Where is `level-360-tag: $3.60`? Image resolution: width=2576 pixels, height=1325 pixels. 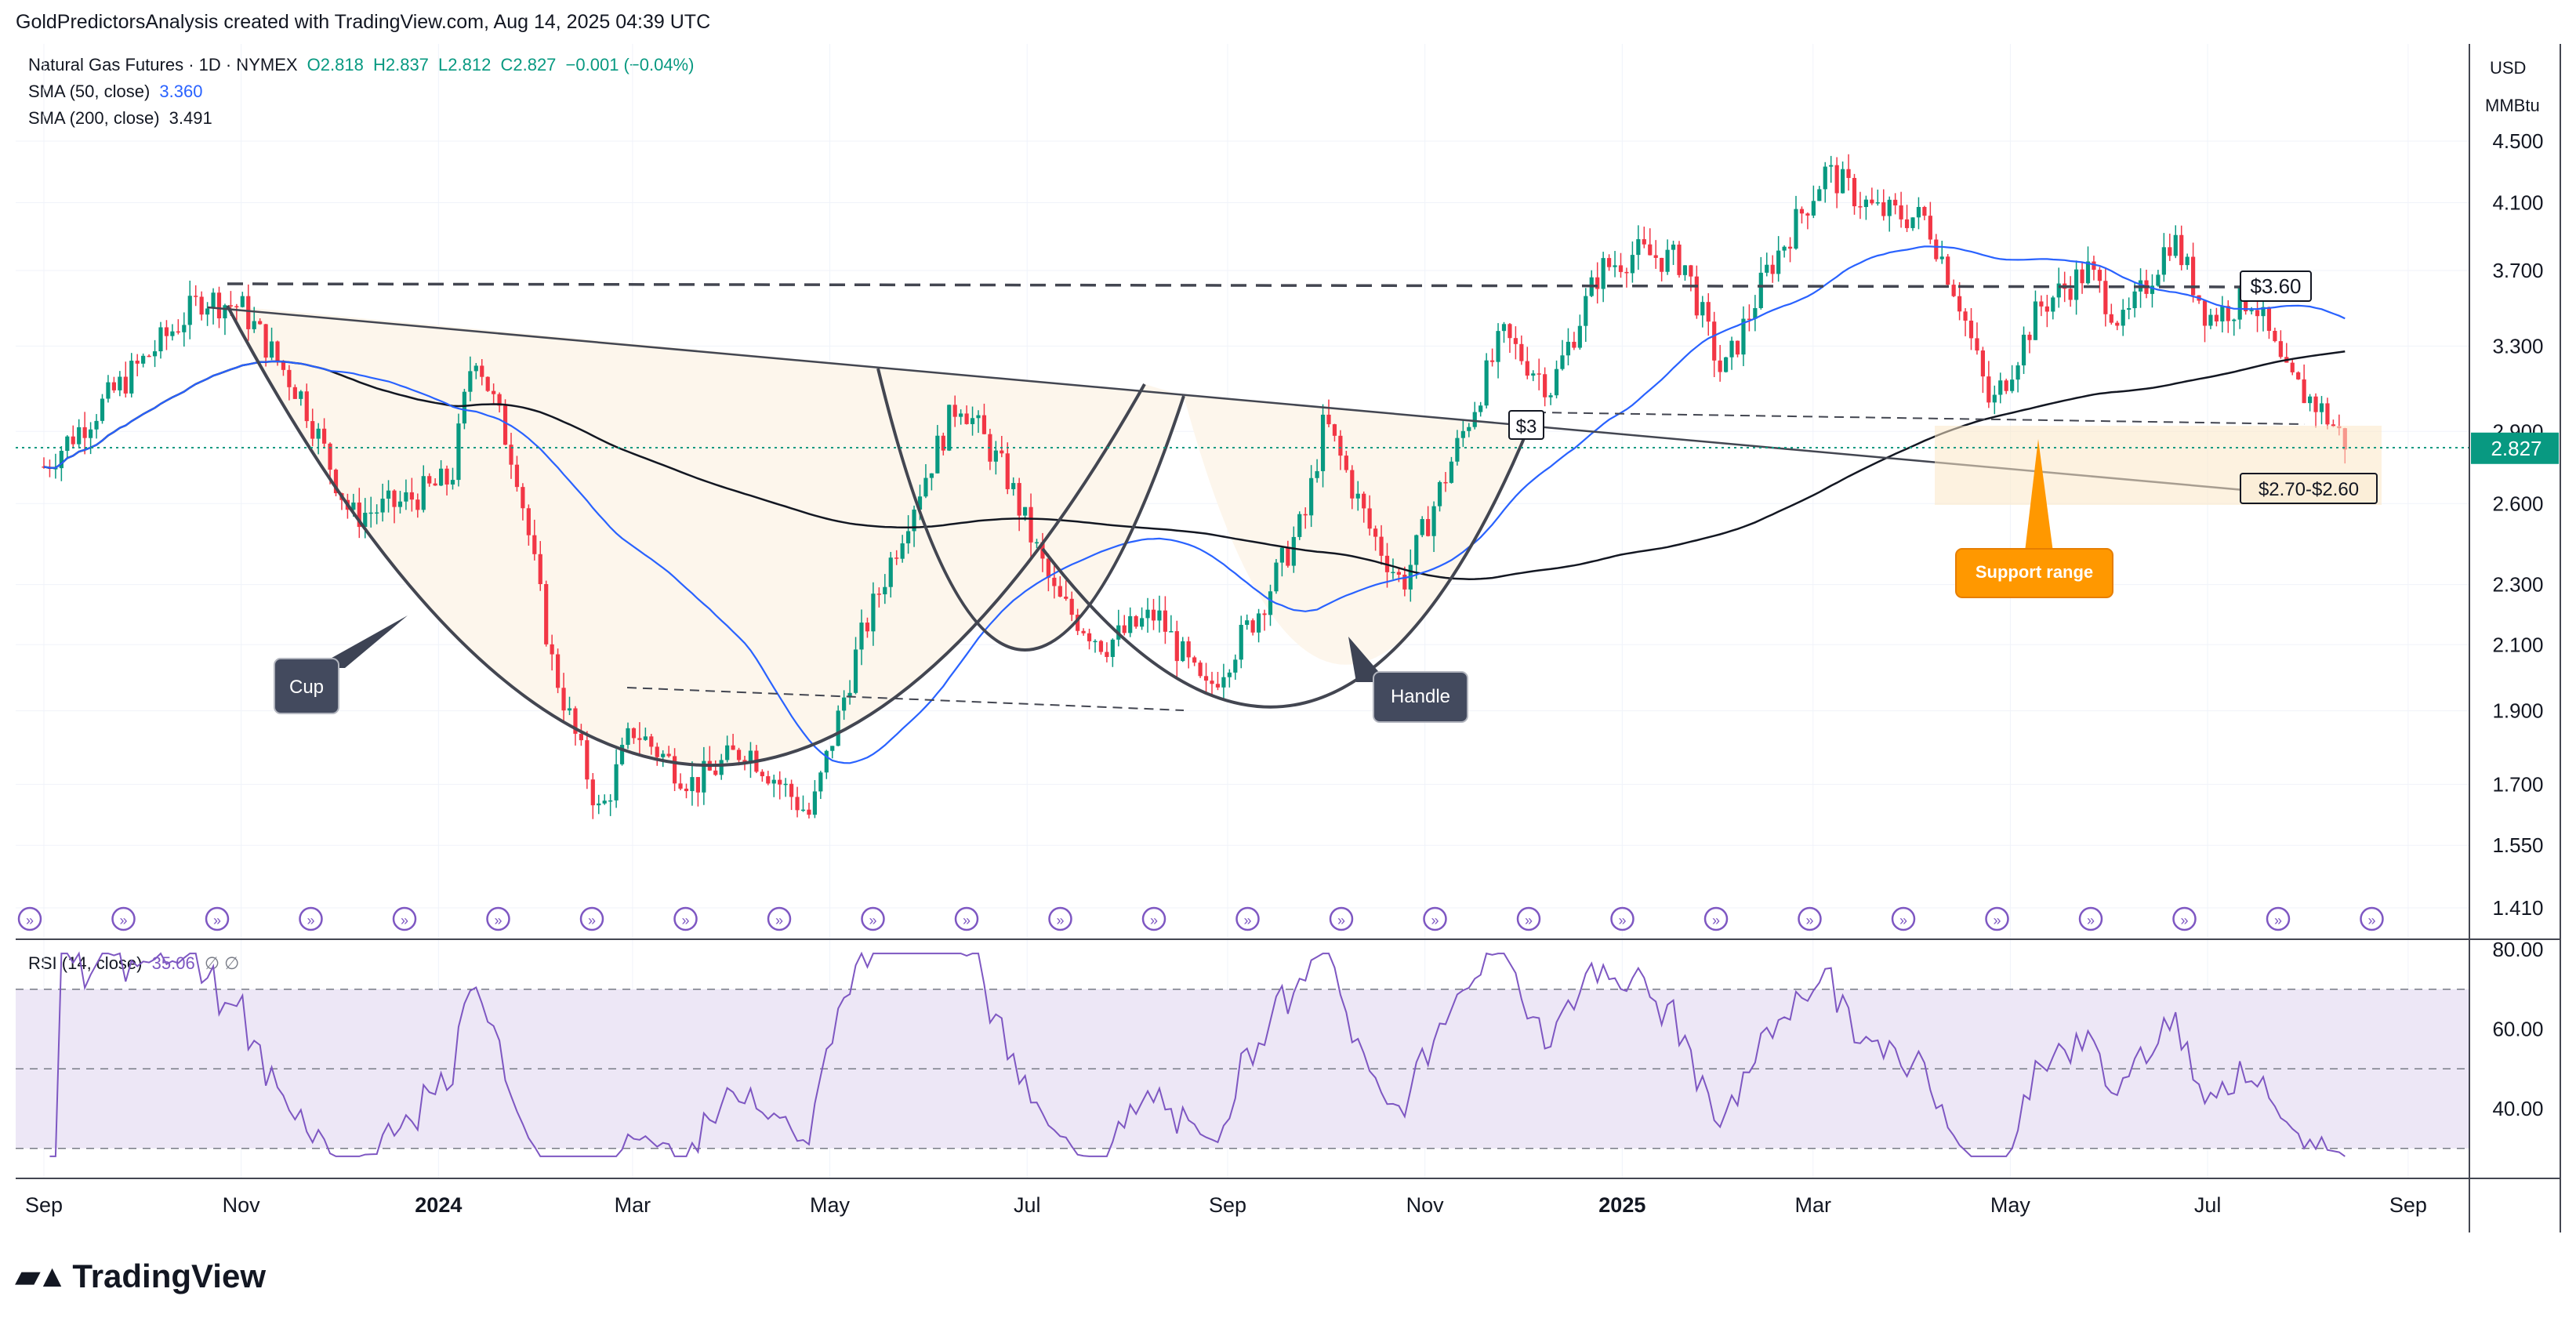 level-360-tag: $3.60 is located at coordinates (2276, 286).